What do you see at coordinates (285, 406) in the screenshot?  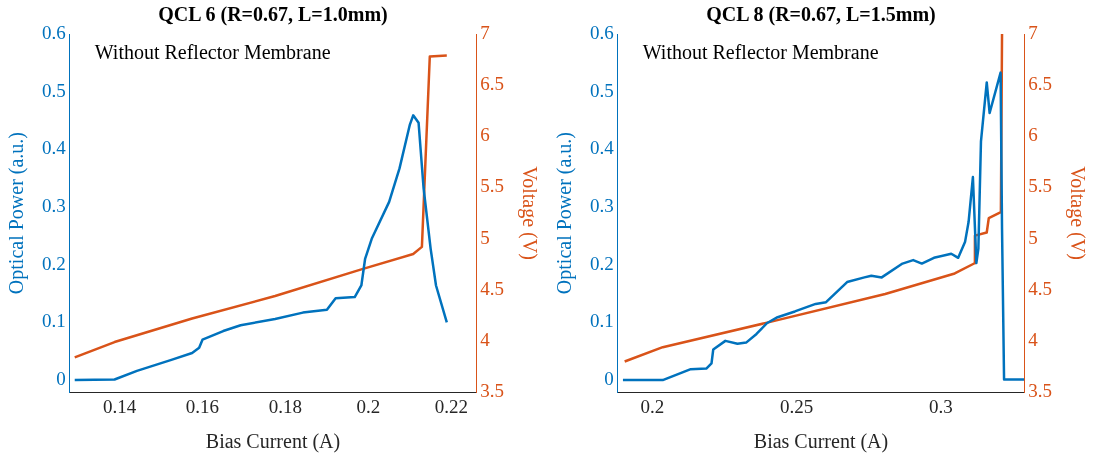 I see `x-tick-label: 0.18` at bounding box center [285, 406].